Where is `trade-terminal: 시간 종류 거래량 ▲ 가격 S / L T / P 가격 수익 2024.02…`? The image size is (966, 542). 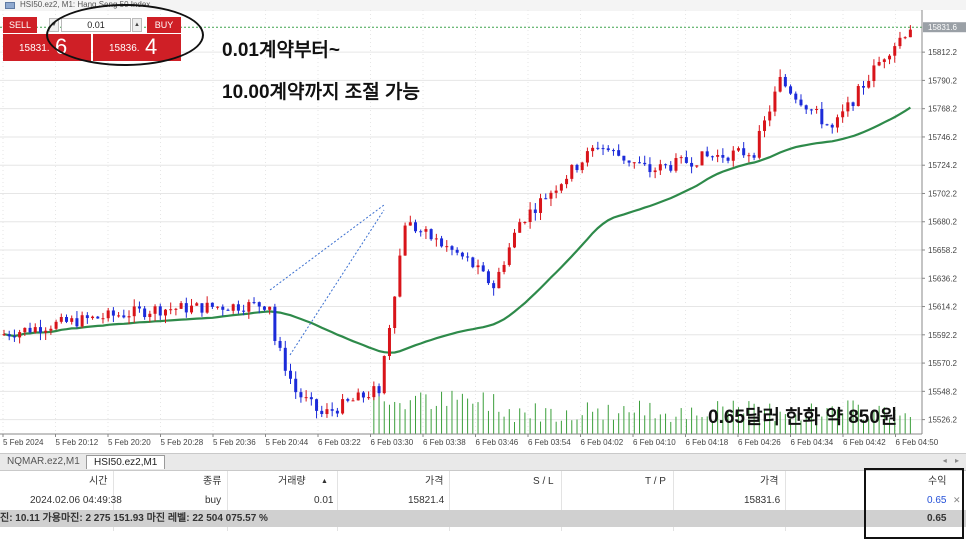
trade-terminal: 시간 종류 거래량 ▲ 가격 S / L T / P 가격 수익 2024.02… is located at coordinates (483, 506).